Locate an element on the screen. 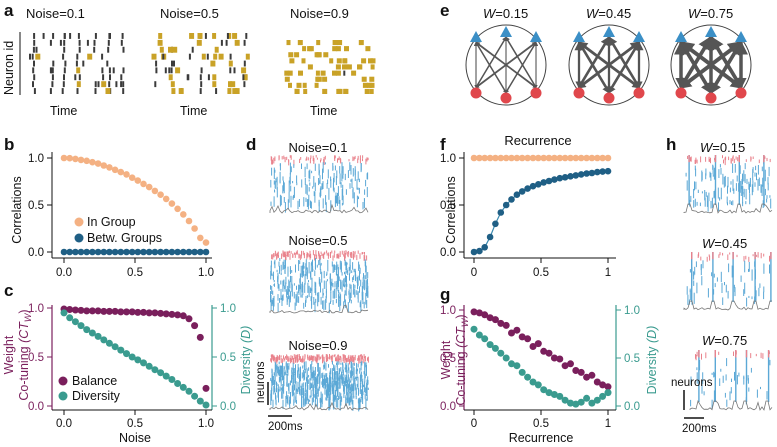 The width and height of the screenshot is (777, 447). edge is located at coordinates (624, 68).